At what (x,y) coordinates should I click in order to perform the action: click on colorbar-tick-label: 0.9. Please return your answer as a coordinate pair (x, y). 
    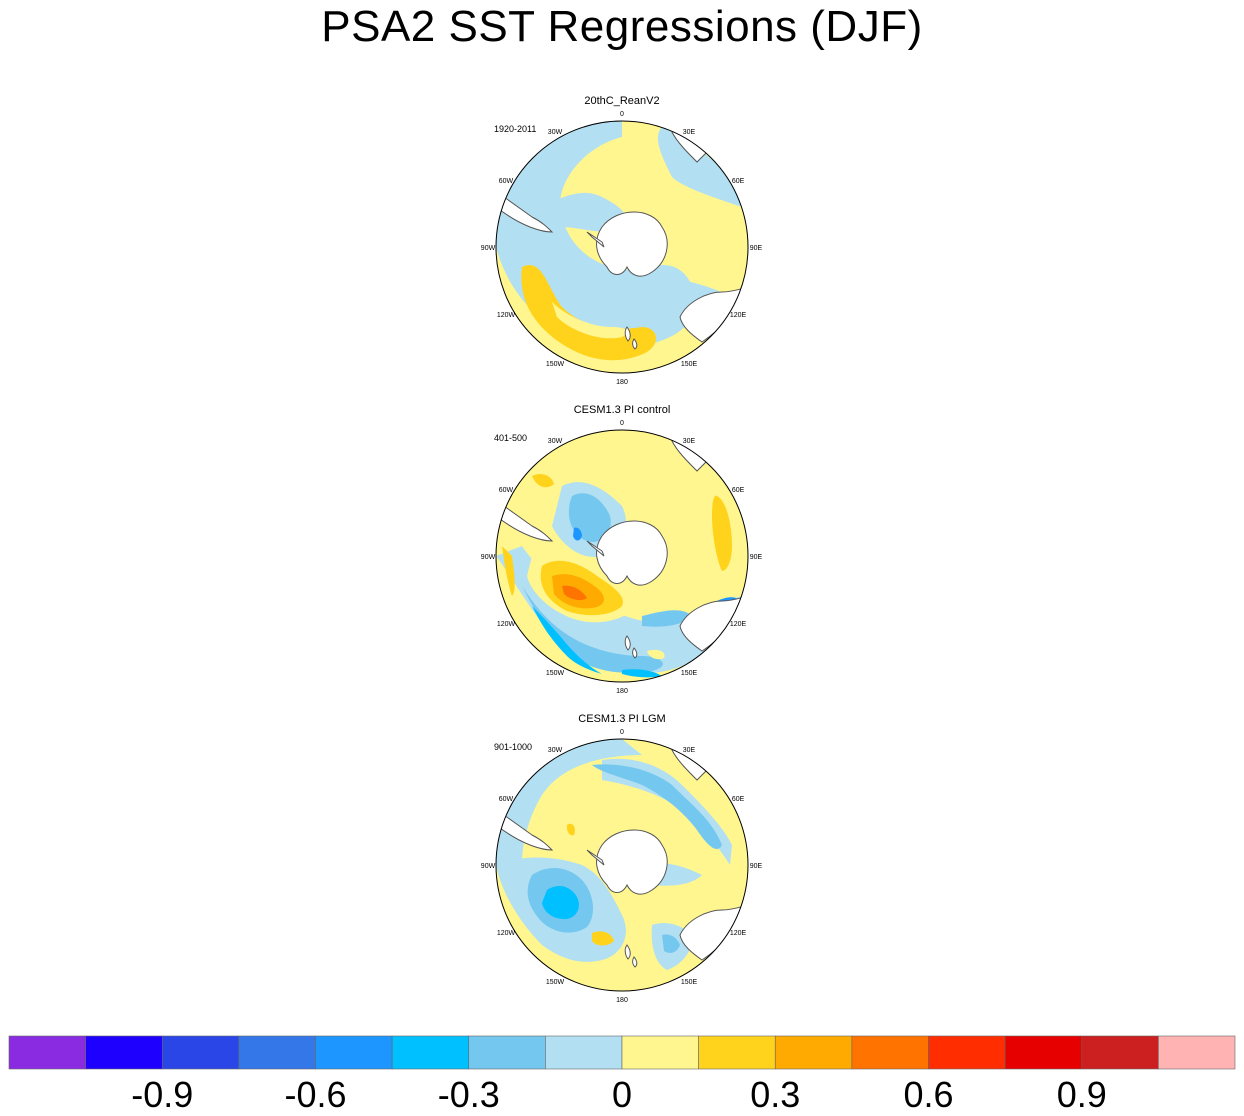
    Looking at the image, I should click on (1082, 1094).